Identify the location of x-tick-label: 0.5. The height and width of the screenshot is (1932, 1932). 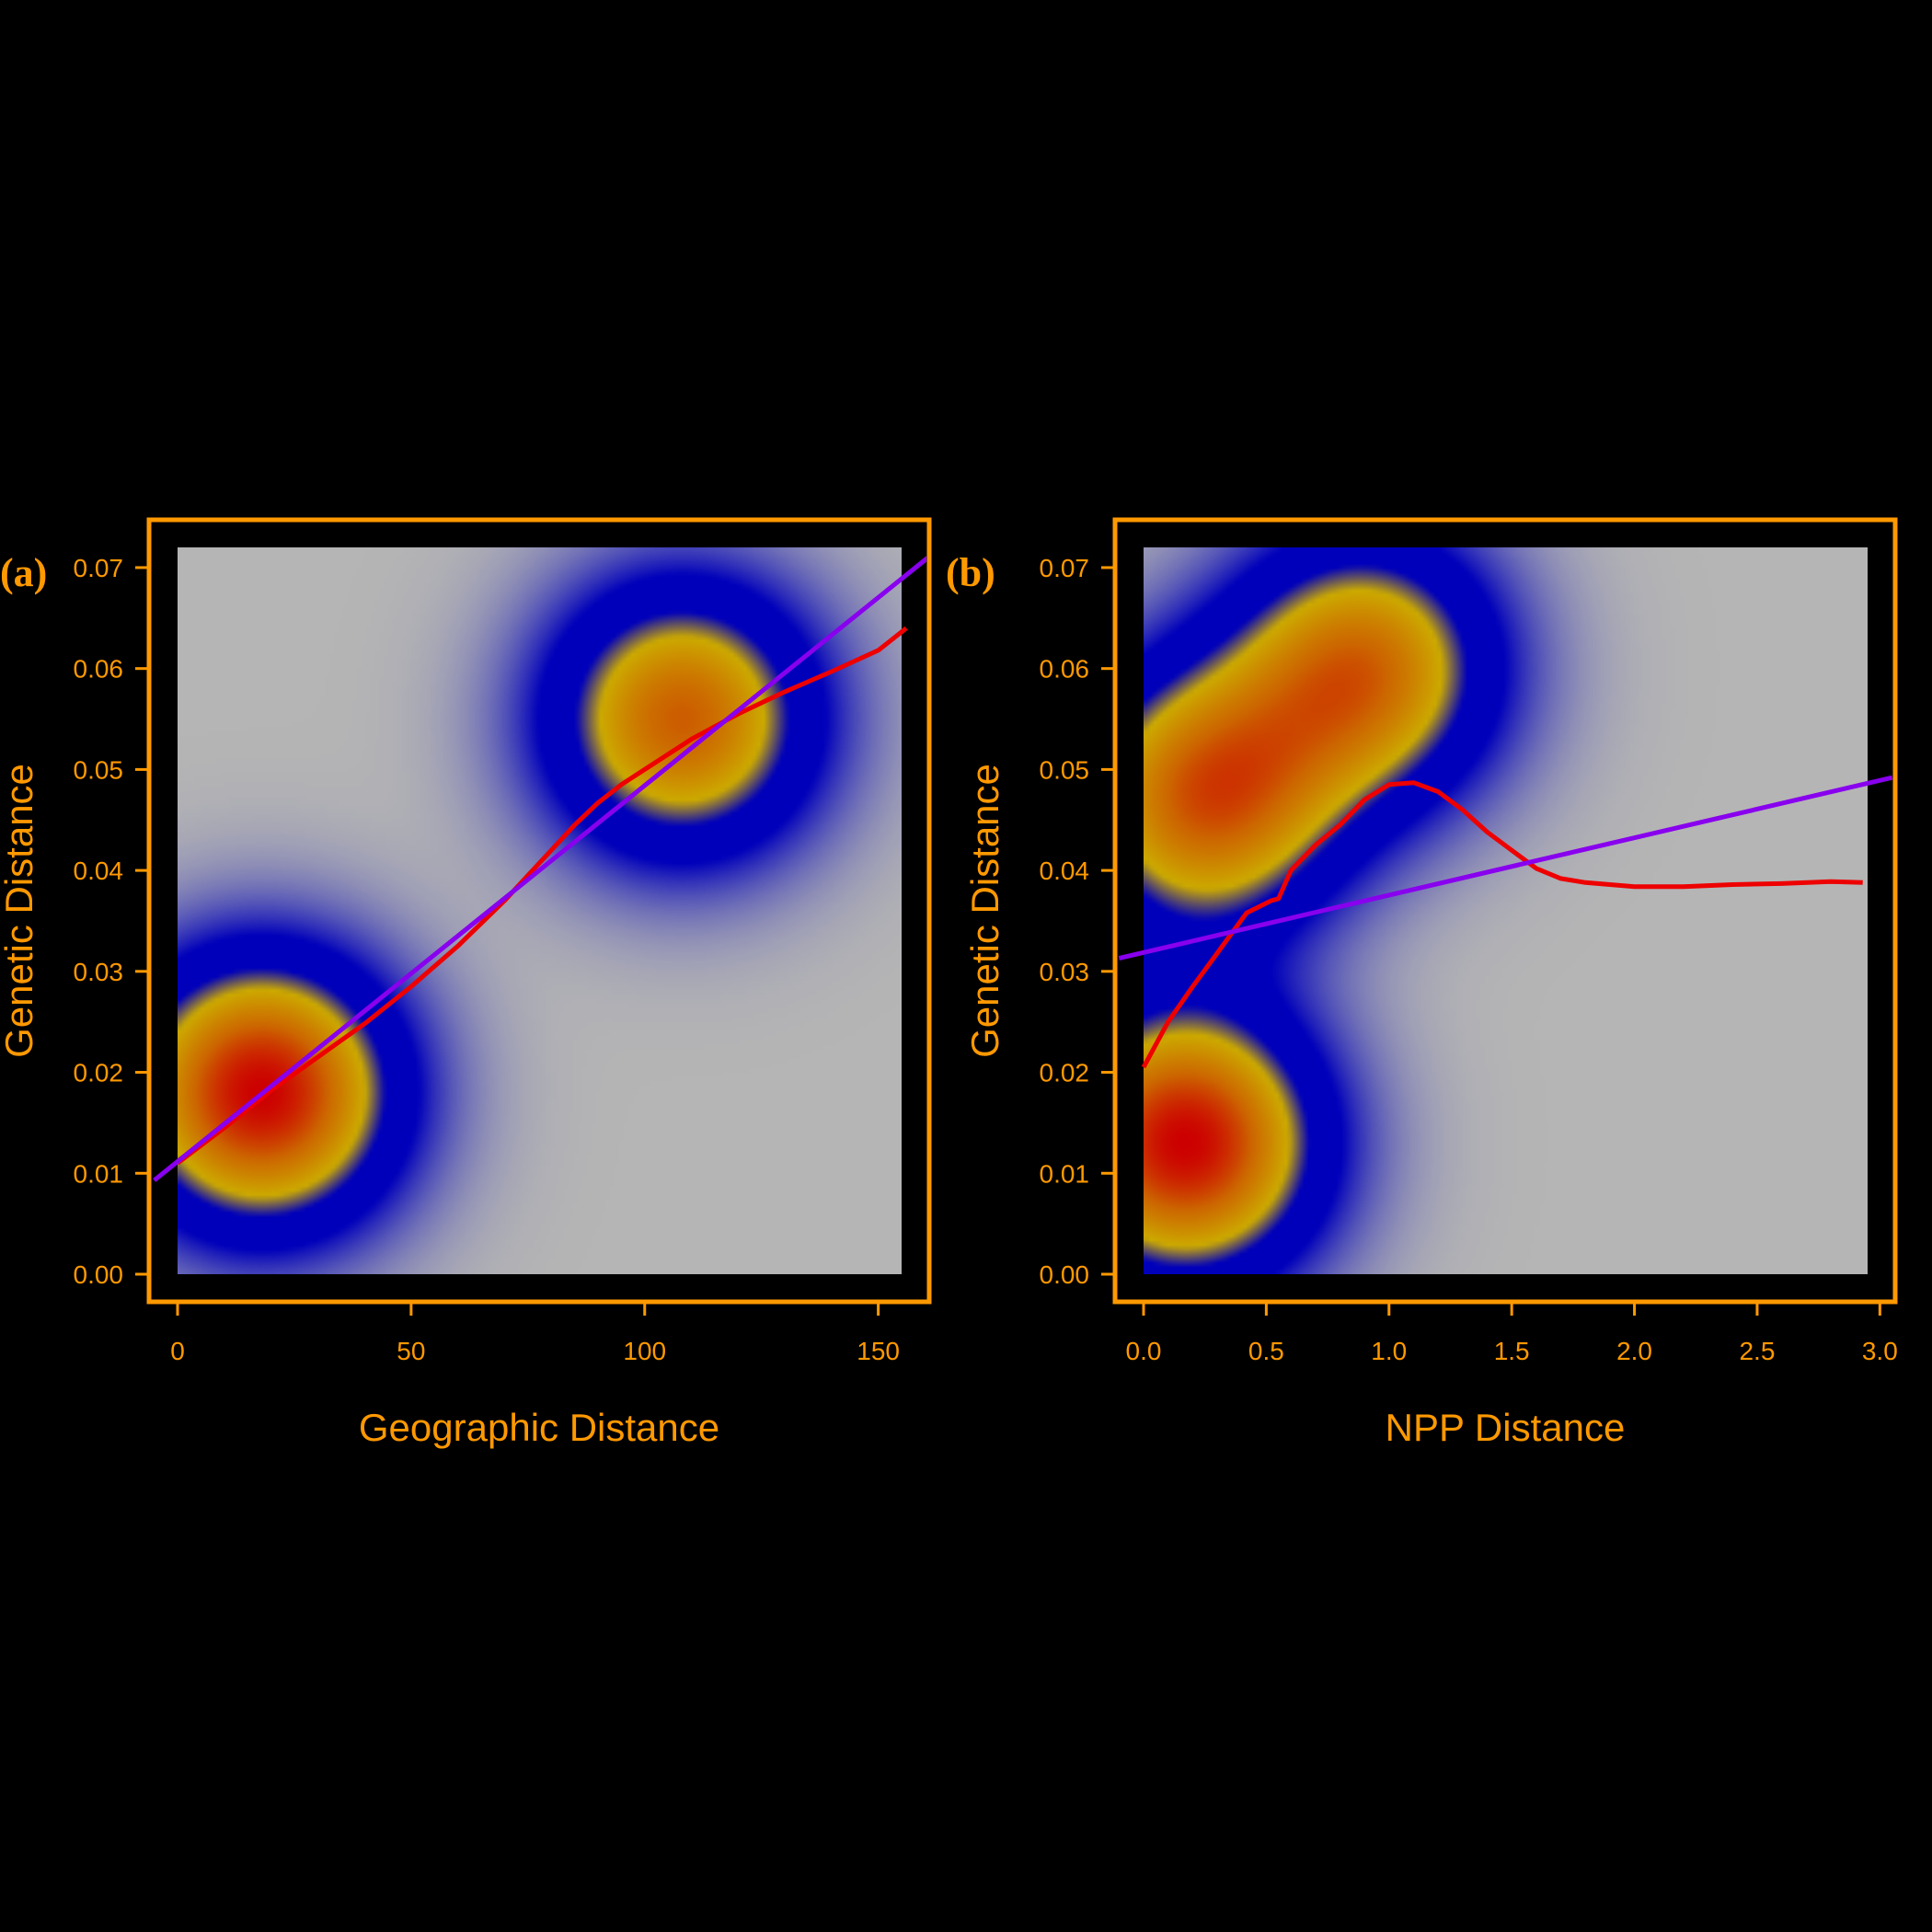
(1266, 1351).